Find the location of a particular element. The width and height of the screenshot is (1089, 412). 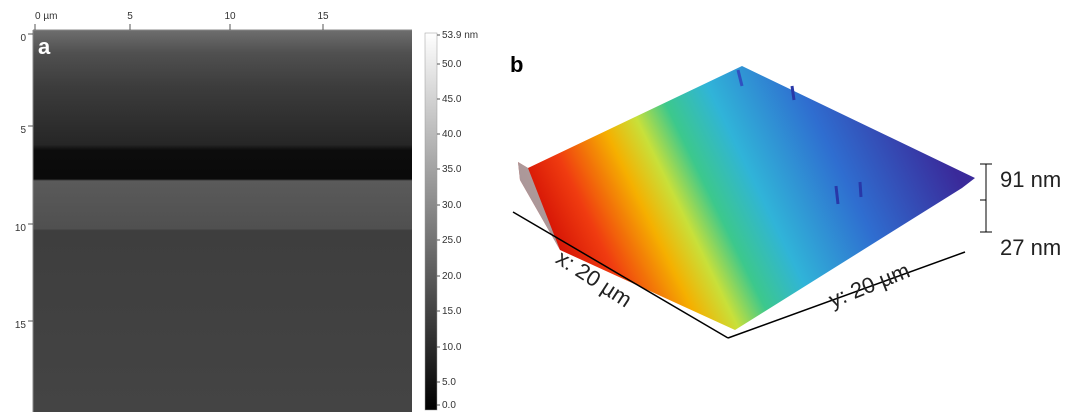

colorbar-label: 10.0 is located at coordinates (452, 347).